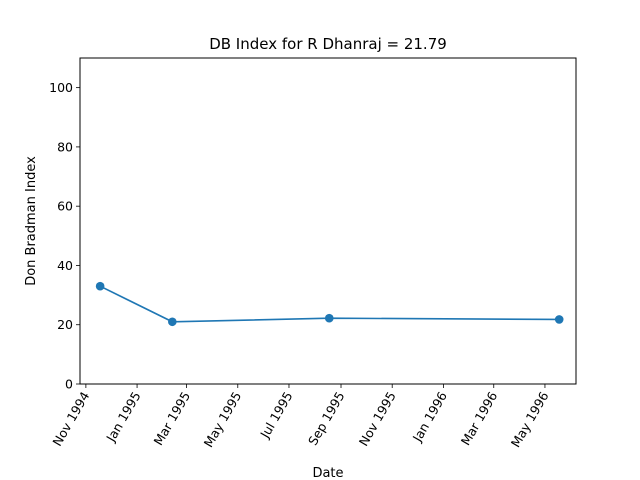 This screenshot has width=640, height=480. What do you see at coordinates (65, 206) in the screenshot?
I see `y-tick-label: 60` at bounding box center [65, 206].